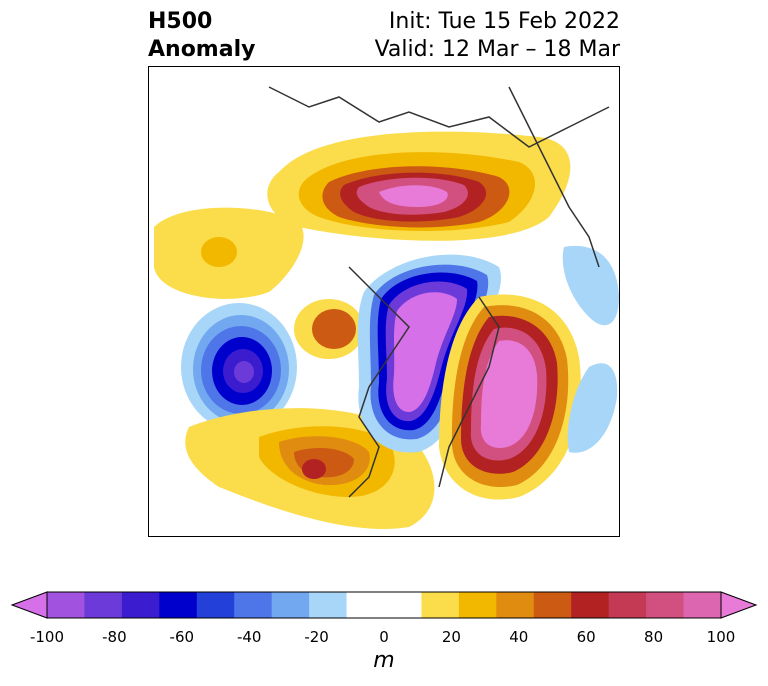 This screenshot has height=686, width=768. I want to click on colorbar, so click(384, 605).